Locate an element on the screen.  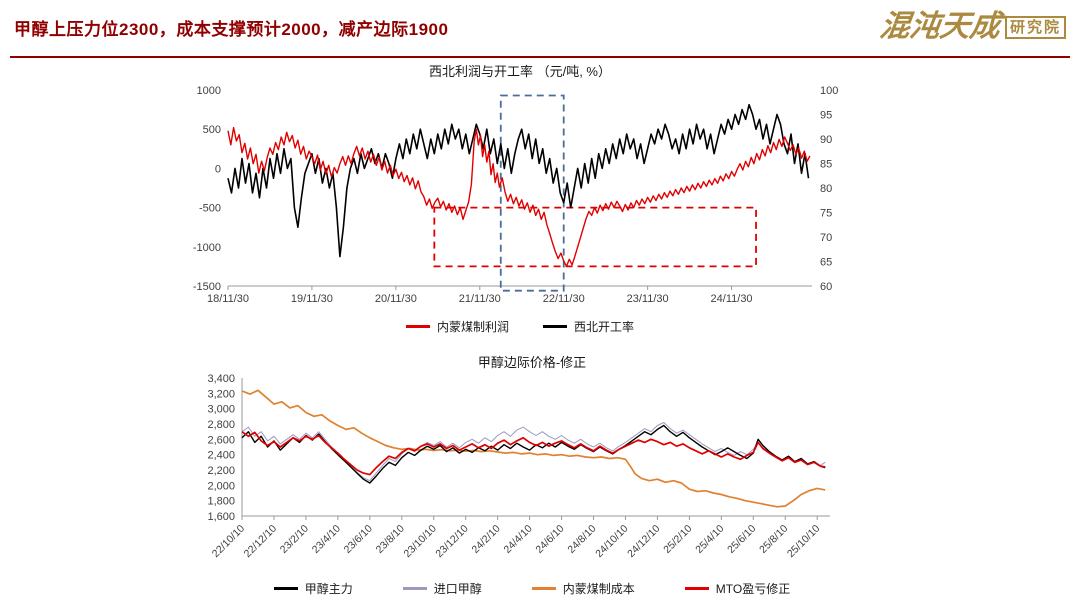
chart2-legend: 甲醇主力 进口甲醇 内蒙煤制成本 MTO盈亏修正 is located at coordinates (532, 588).